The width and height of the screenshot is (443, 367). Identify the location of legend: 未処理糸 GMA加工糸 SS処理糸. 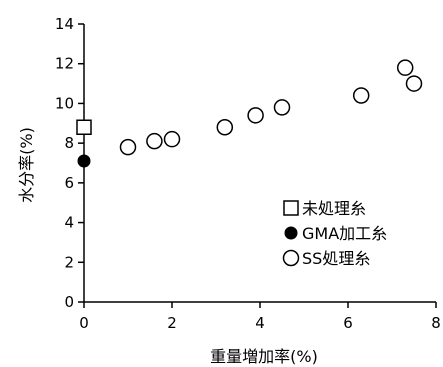
(334, 233).